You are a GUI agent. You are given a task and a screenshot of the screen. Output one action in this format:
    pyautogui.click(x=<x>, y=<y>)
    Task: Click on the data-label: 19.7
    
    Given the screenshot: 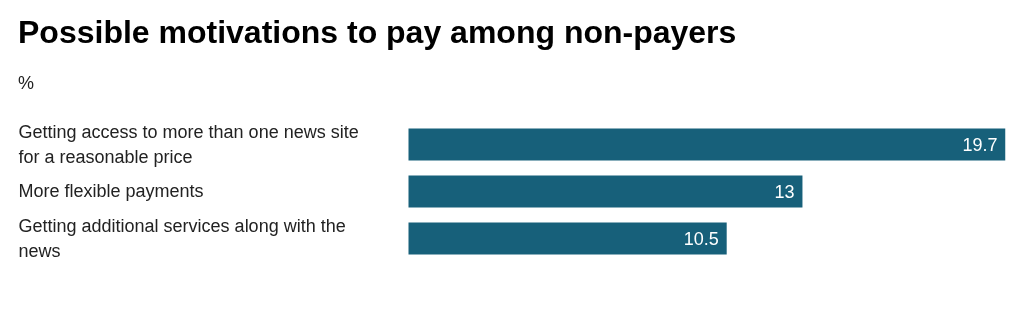 What is the action you would take?
    pyautogui.click(x=980, y=144)
    